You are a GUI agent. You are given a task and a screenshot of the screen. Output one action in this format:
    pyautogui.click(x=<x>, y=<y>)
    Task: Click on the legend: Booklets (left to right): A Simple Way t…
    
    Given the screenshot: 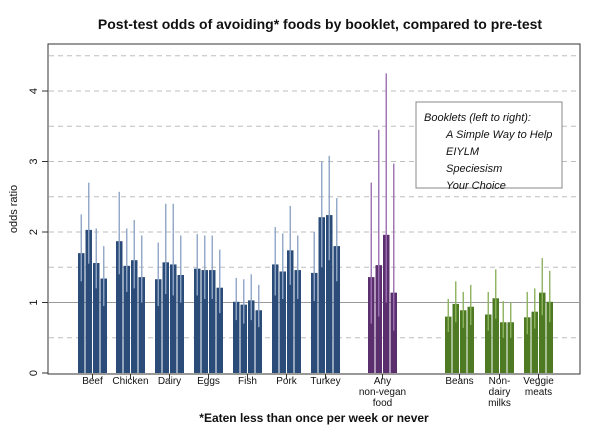 What is the action you would take?
    pyautogui.click(x=489, y=146)
    